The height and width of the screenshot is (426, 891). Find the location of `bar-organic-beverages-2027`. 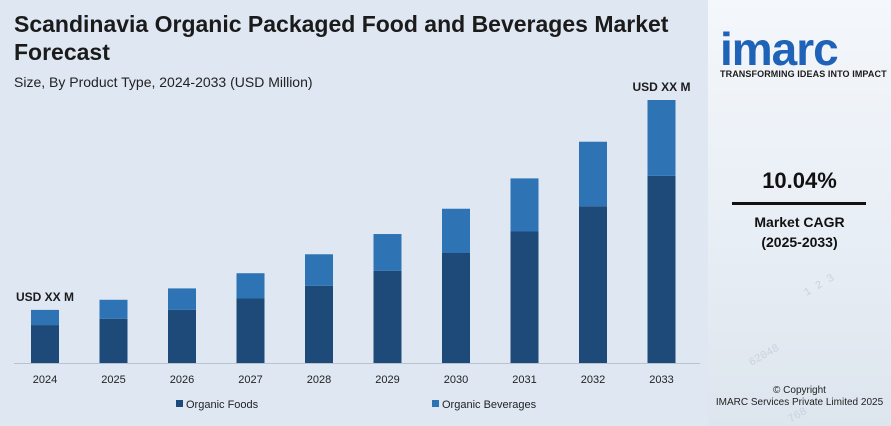

bar-organic-beverages-2027 is located at coordinates (250, 286).